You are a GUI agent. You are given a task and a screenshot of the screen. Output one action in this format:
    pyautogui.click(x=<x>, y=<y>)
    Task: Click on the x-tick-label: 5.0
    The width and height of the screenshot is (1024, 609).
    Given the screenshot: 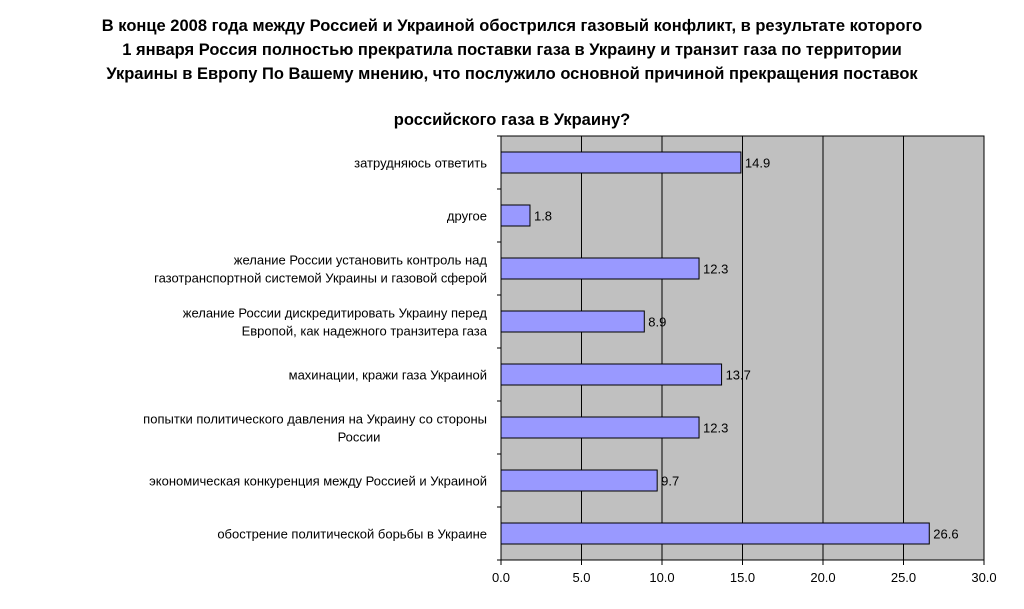 What is the action you would take?
    pyautogui.click(x=581, y=577)
    